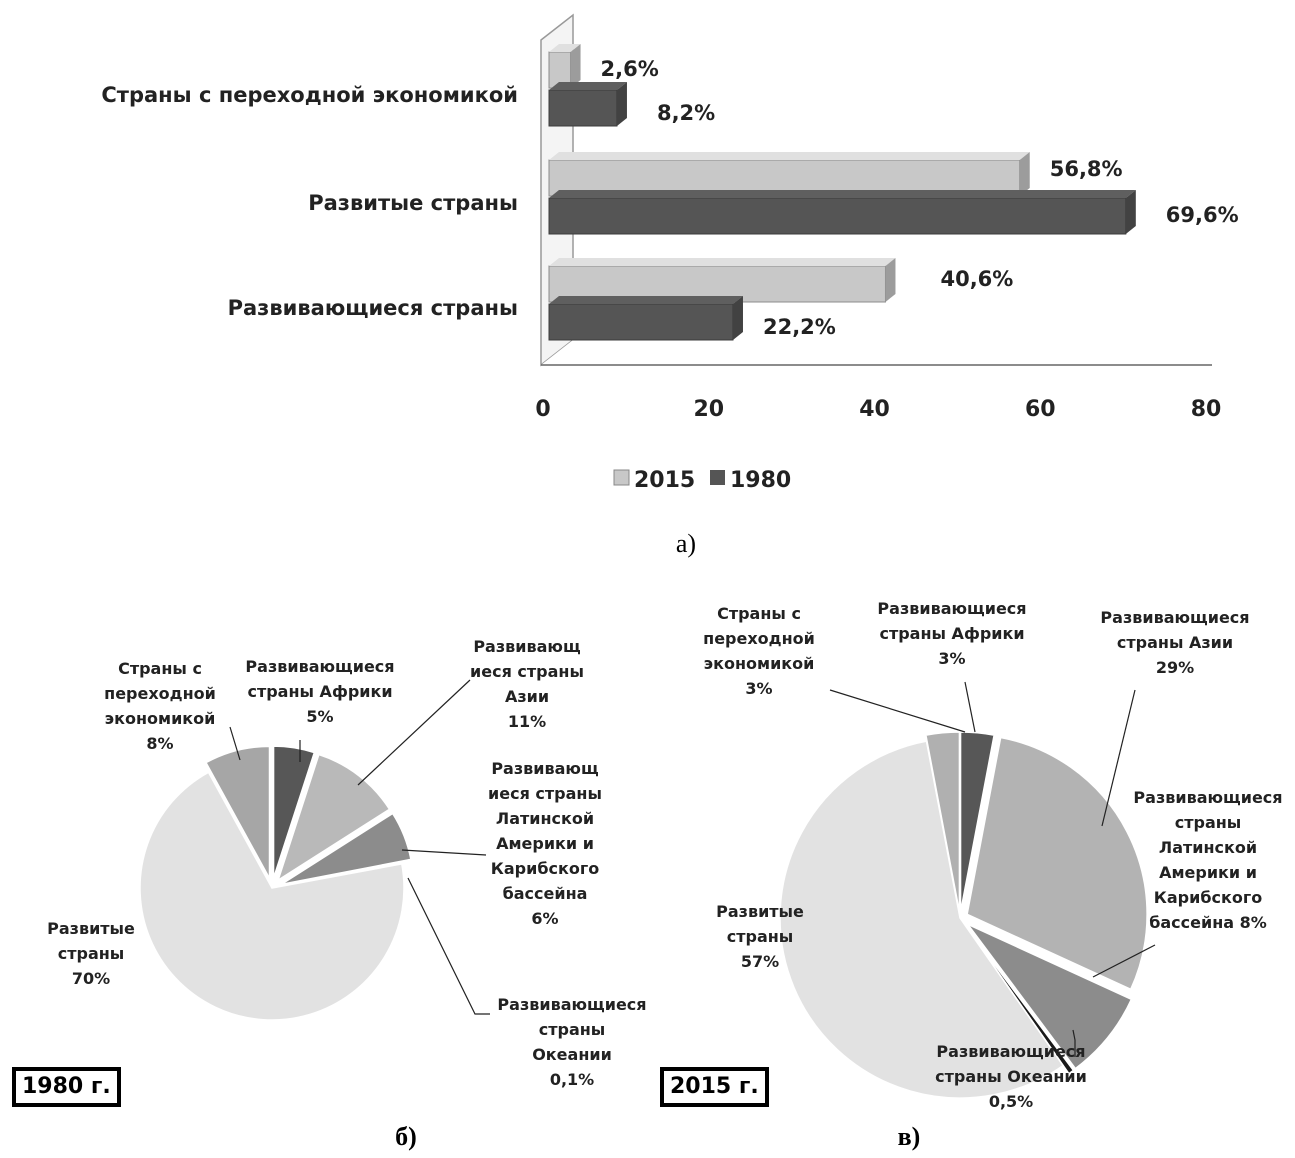 The width and height of the screenshot is (1295, 1158). I want to click on pie-label-oceania: Развивающиеся страны Океании 0,5%, so click(1011, 1076).